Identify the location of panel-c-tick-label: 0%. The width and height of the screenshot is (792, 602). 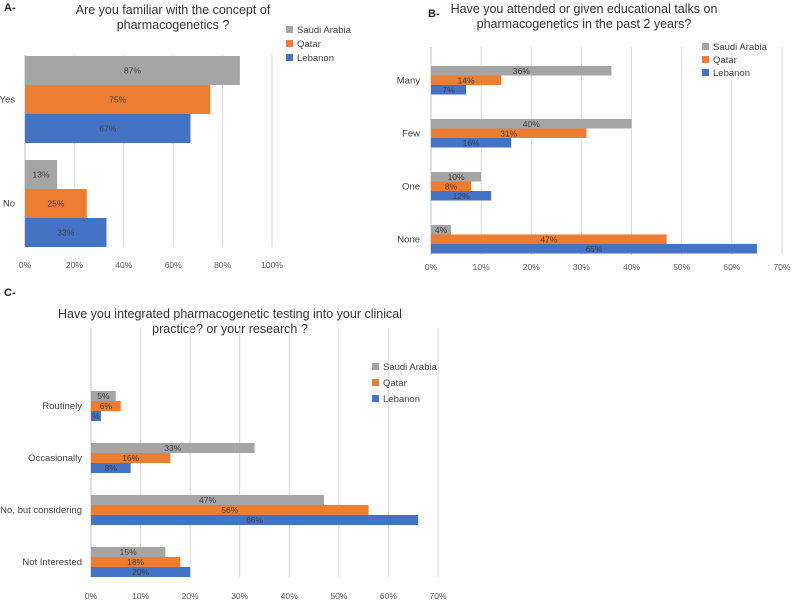
(91, 596).